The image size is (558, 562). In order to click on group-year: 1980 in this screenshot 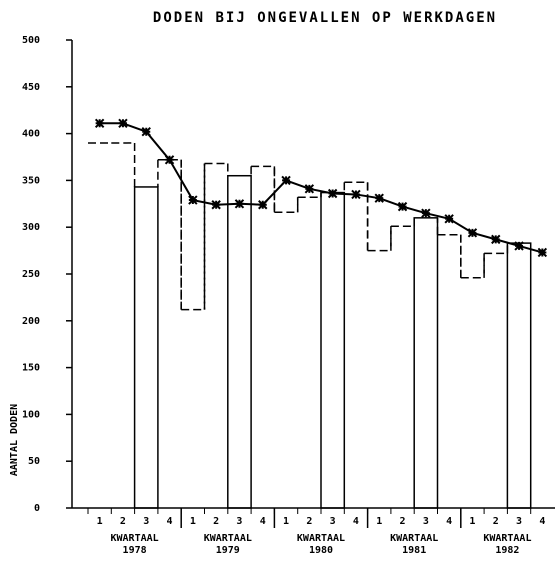, I will do `click(321, 550)`.